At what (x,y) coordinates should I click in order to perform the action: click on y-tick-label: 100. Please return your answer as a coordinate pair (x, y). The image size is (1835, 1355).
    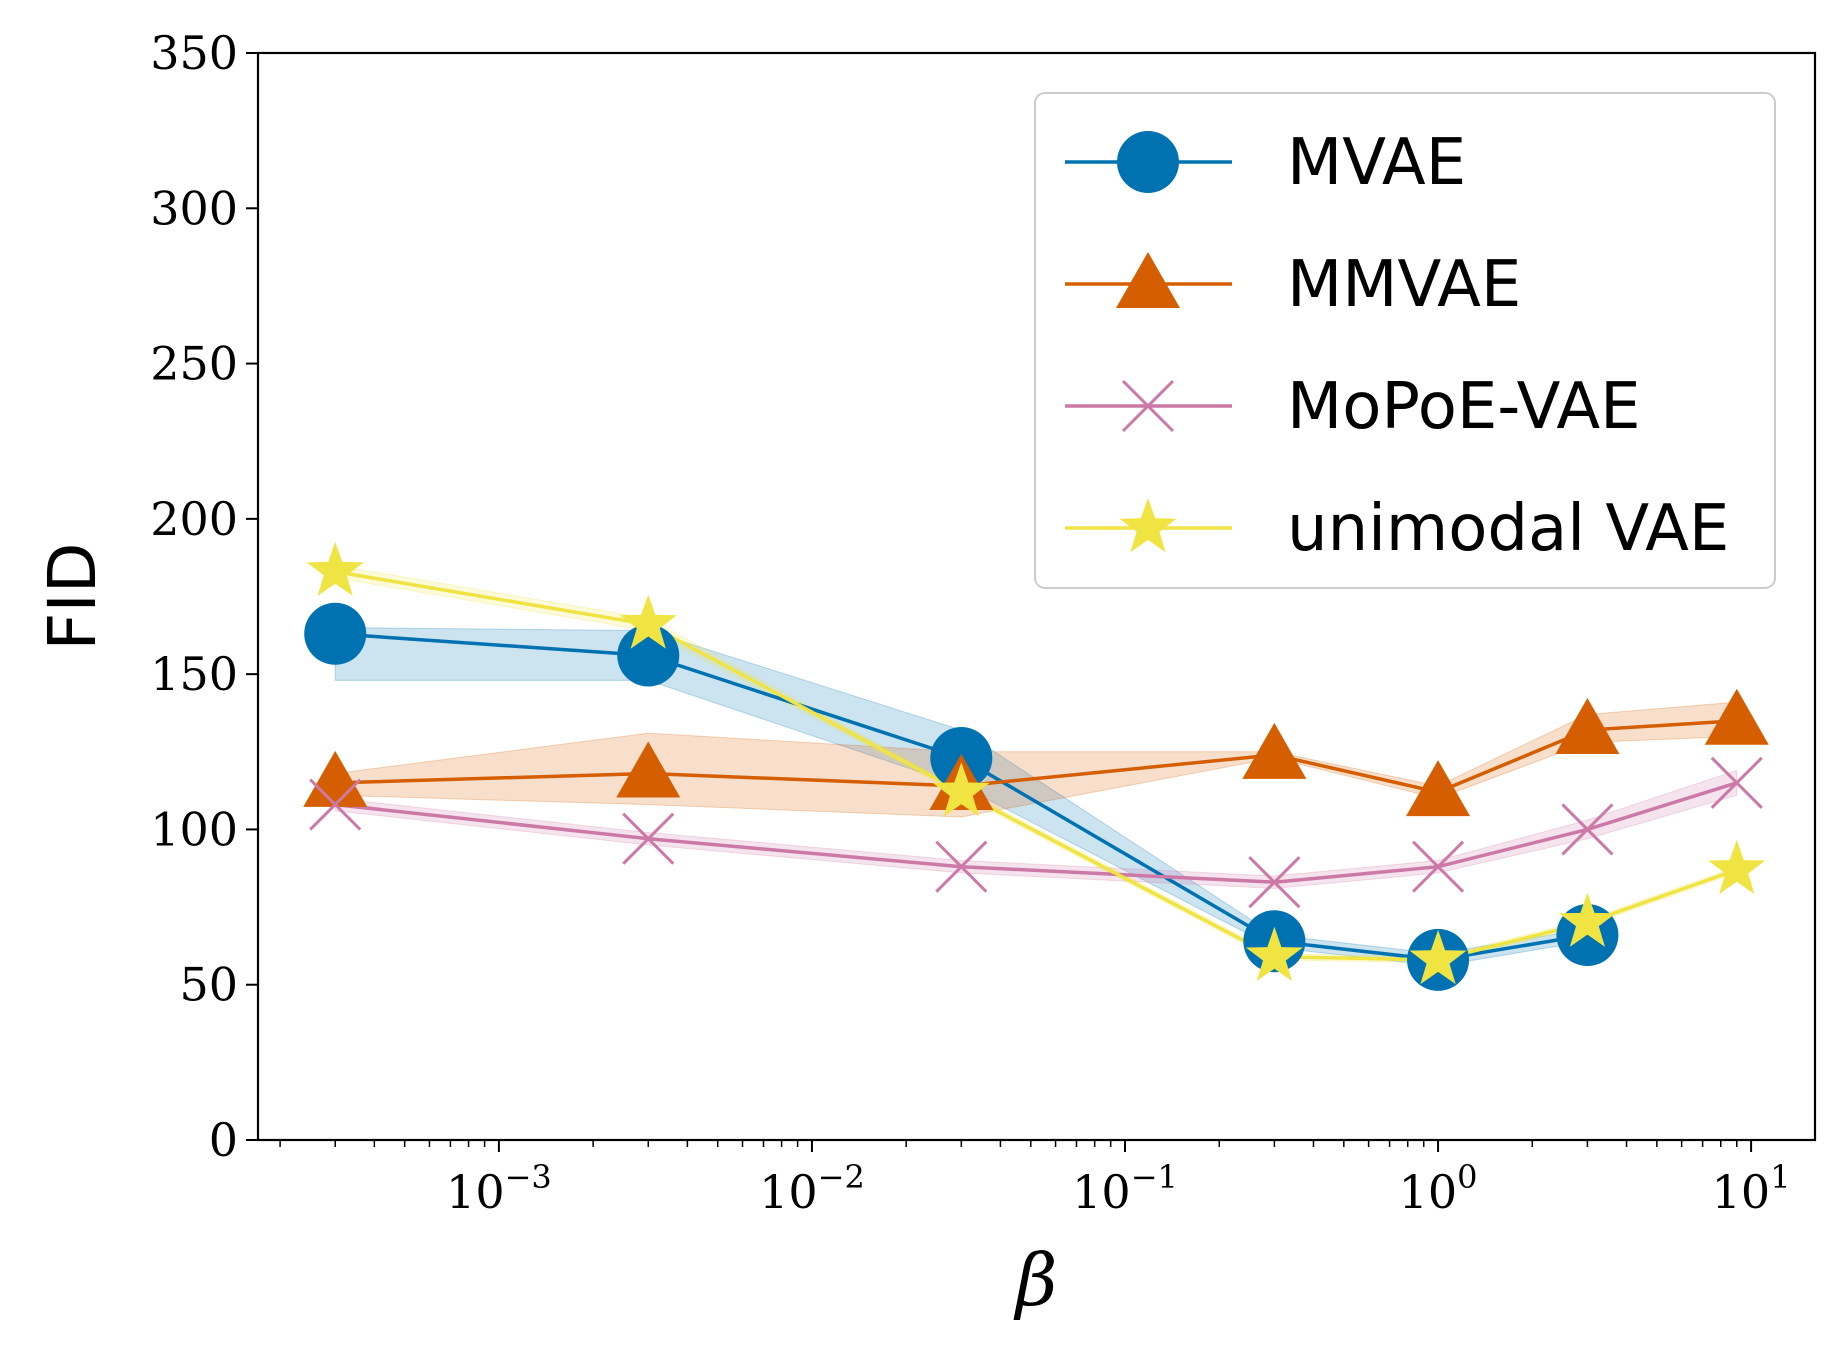
    Looking at the image, I should click on (194, 829).